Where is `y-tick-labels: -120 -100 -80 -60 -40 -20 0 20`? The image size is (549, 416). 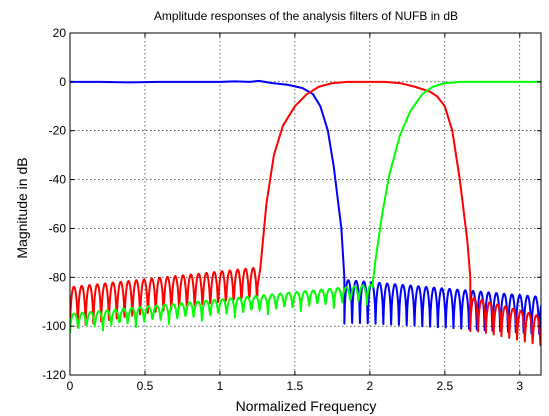
y-tick-labels: -120 -100 -80 -60 -40 -20 0 20 is located at coordinates (54, 204).